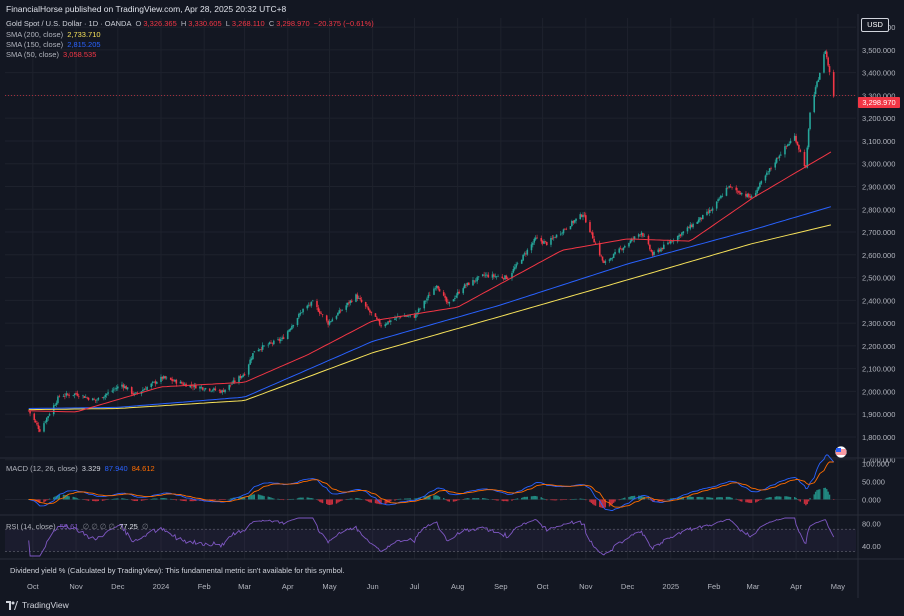 Image resolution: width=904 pixels, height=616 pixels. Describe the element at coordinates (37, 605) in the screenshot. I see `tradingview-brand: TradingView` at that location.